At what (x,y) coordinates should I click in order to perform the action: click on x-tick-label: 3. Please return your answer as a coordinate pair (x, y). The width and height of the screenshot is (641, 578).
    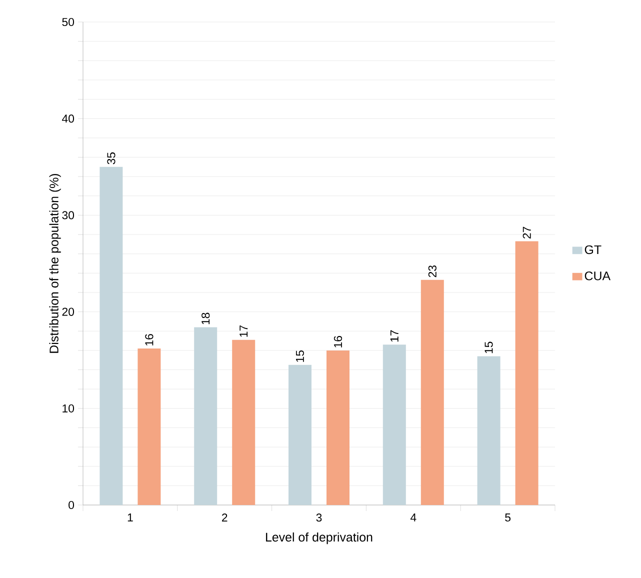
    Looking at the image, I should click on (319, 518).